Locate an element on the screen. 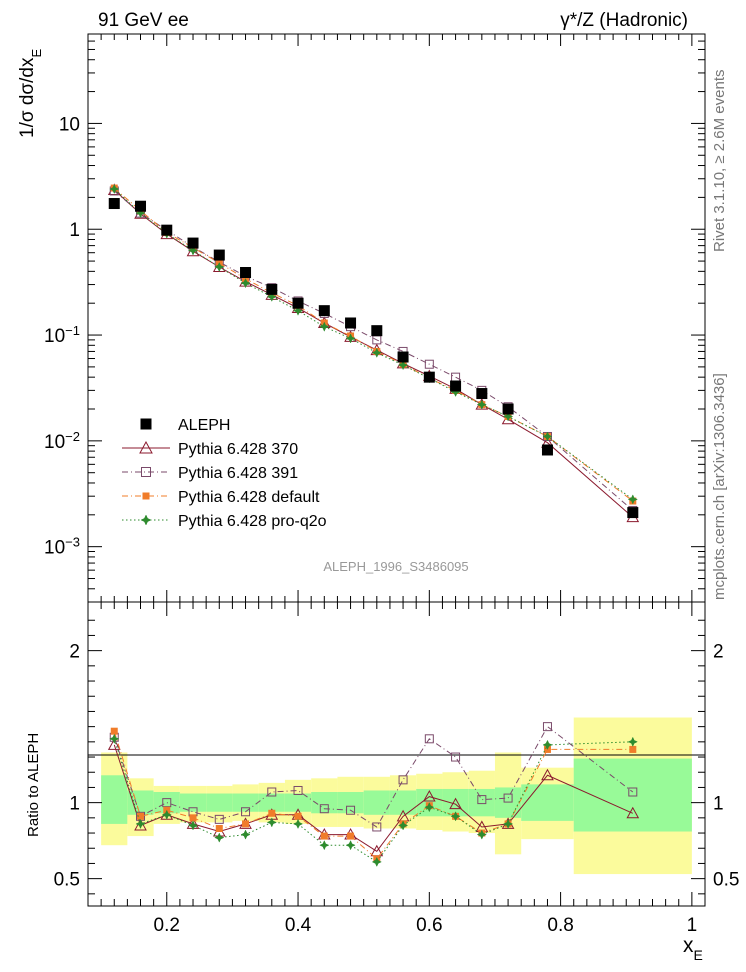  header-right-title: γ*/Z (Hadronic) is located at coordinates (624, 20).